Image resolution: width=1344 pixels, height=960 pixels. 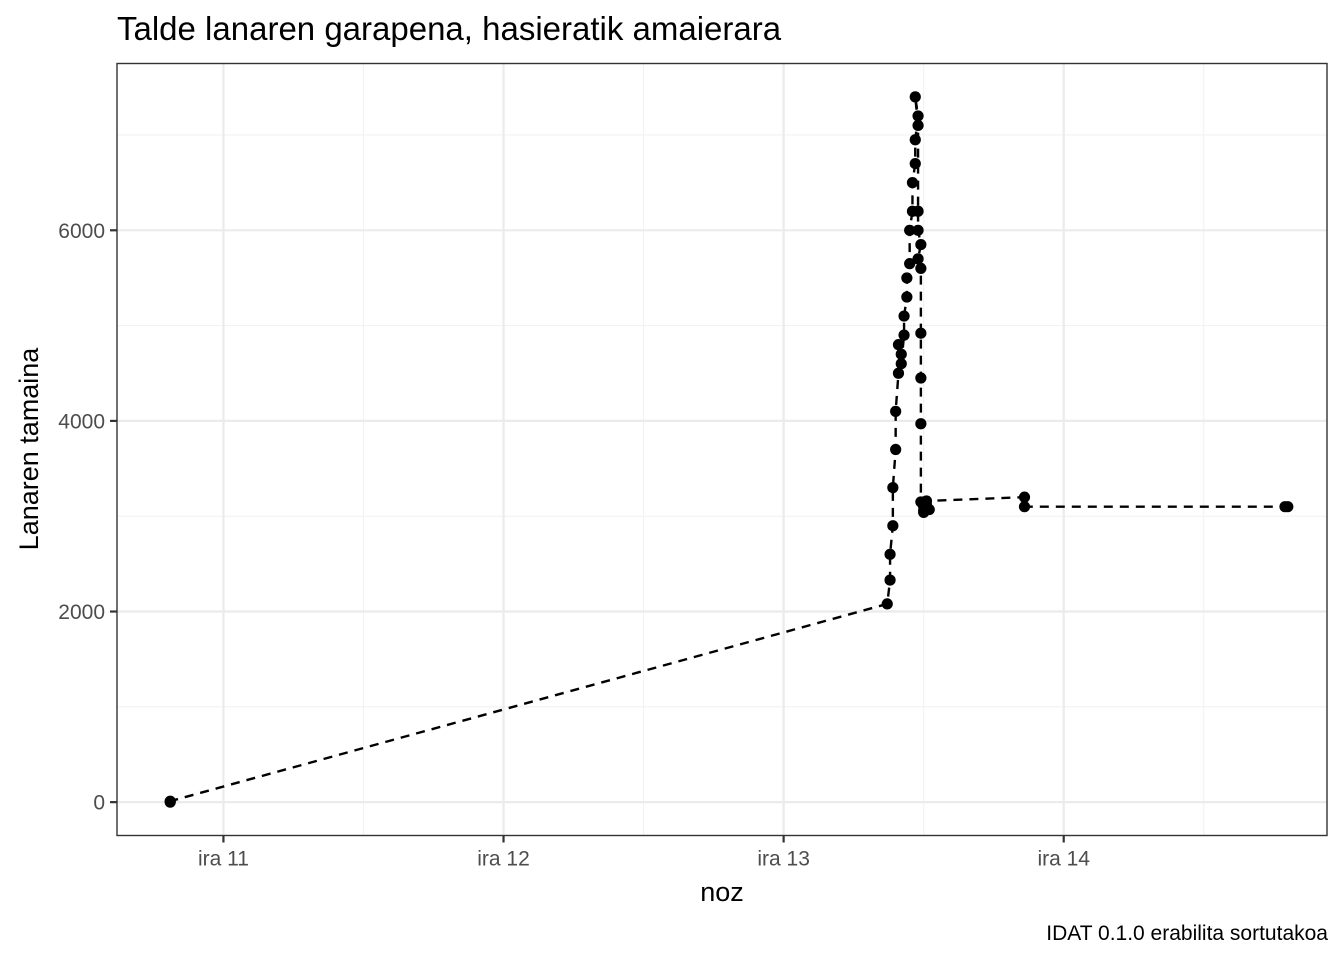 What do you see at coordinates (81, 231) in the screenshot?
I see `y-tick-label-3: 6000` at bounding box center [81, 231].